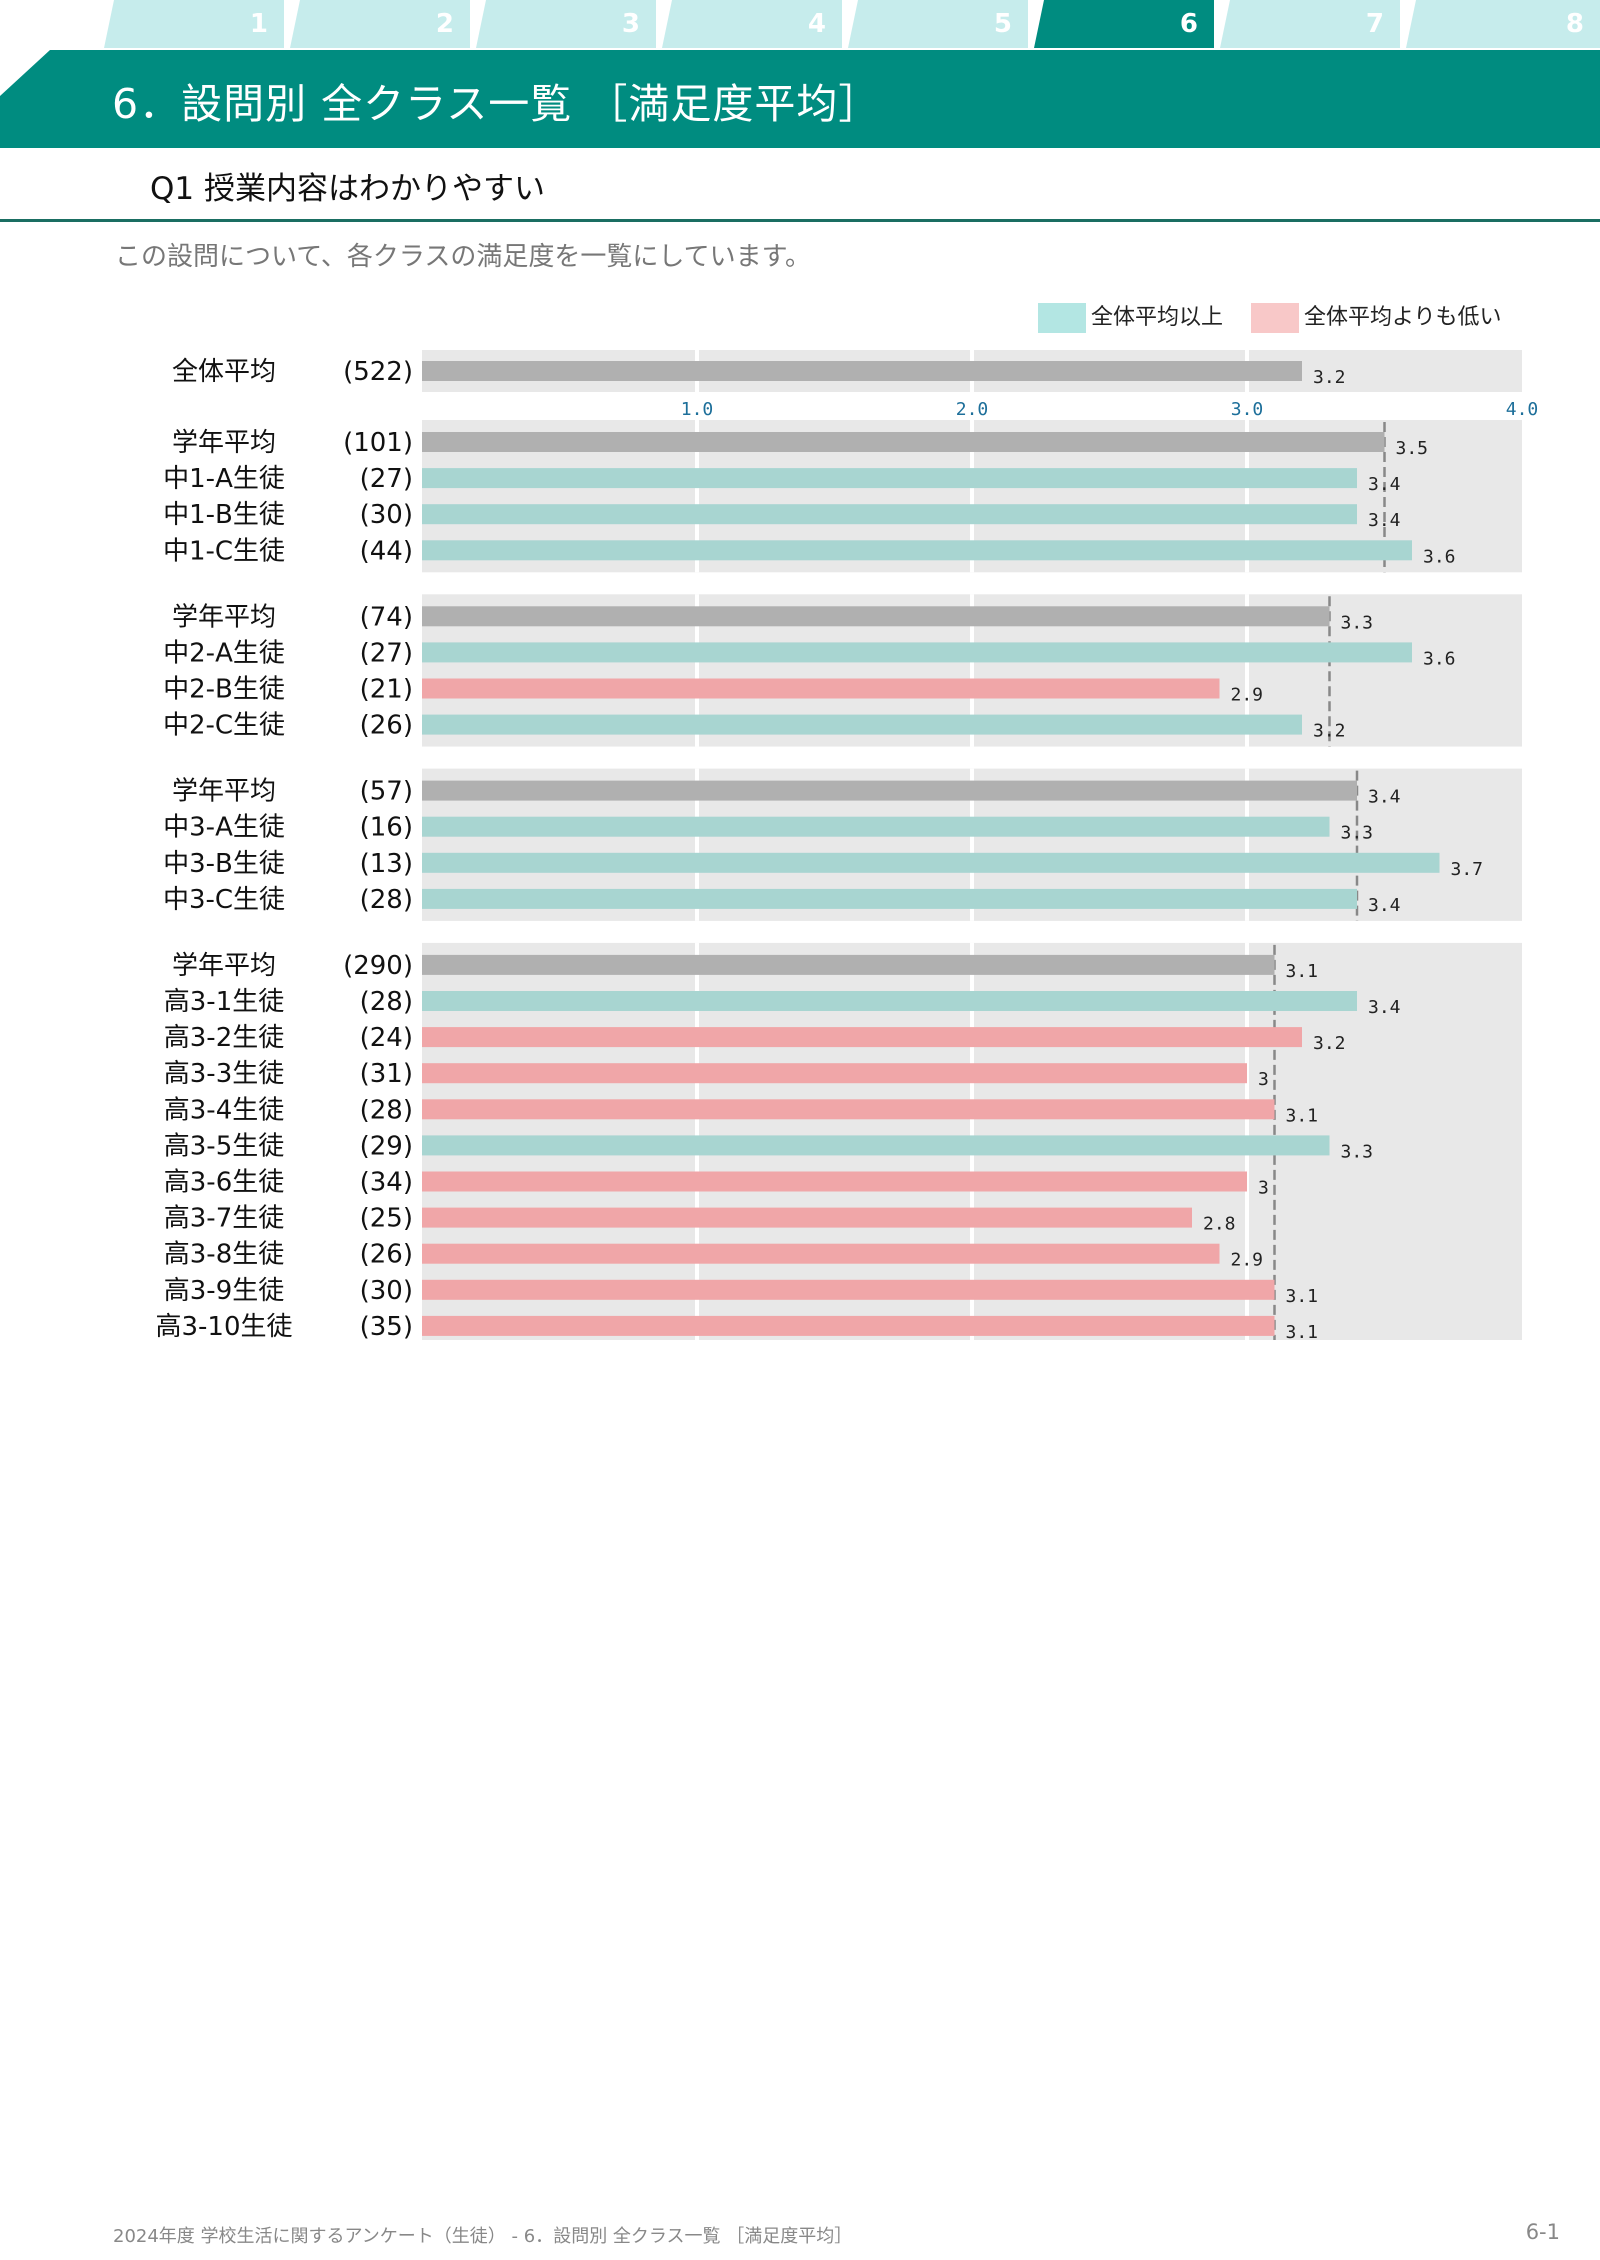 The height and width of the screenshot is (2260, 1600). What do you see at coordinates (566, 24) in the screenshot?
I see `tab-3: 3` at bounding box center [566, 24].